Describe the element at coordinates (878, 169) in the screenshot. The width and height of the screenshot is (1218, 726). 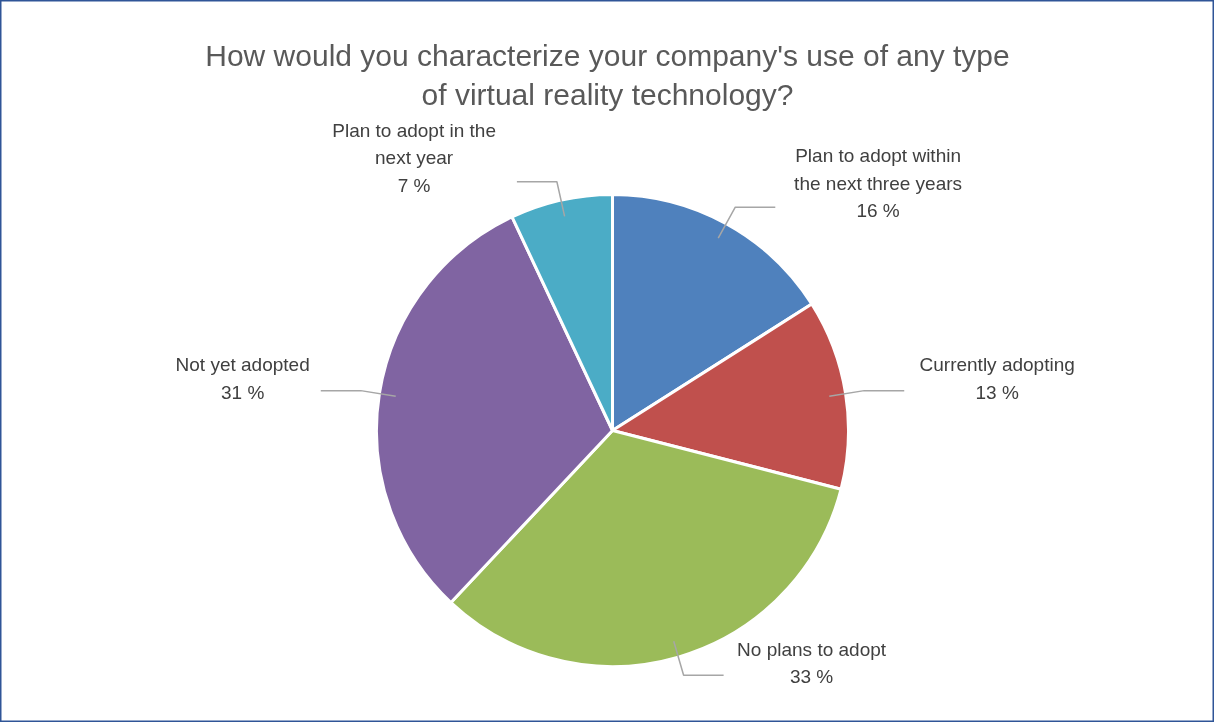
I see `slice-label: Plan to adopt within the next three years` at that location.